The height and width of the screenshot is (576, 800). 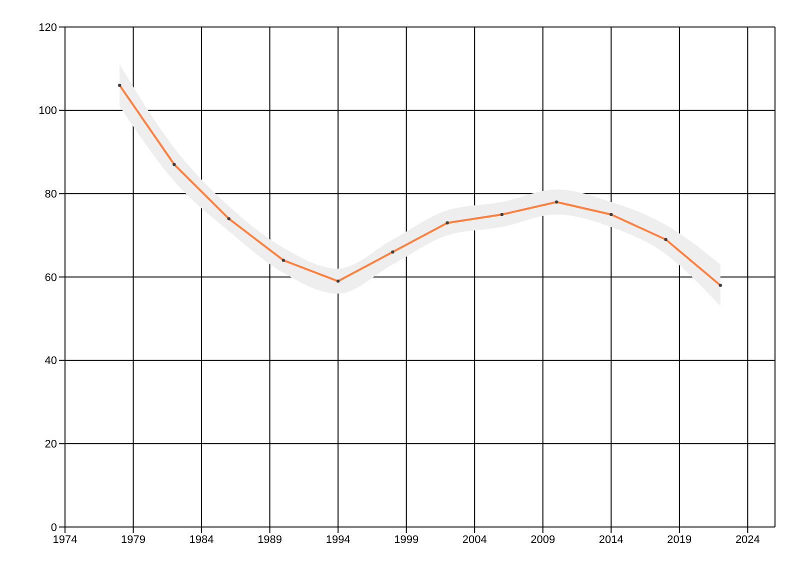 What do you see at coordinates (50, 278) in the screenshot?
I see `y-tick-label: 60` at bounding box center [50, 278].